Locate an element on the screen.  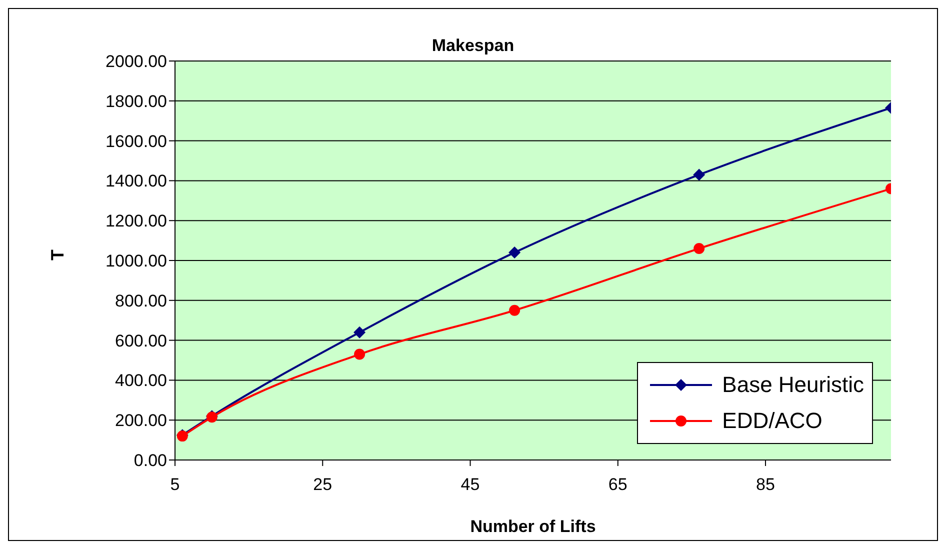
legend-label: EDD/ACO is located at coordinates (772, 421).